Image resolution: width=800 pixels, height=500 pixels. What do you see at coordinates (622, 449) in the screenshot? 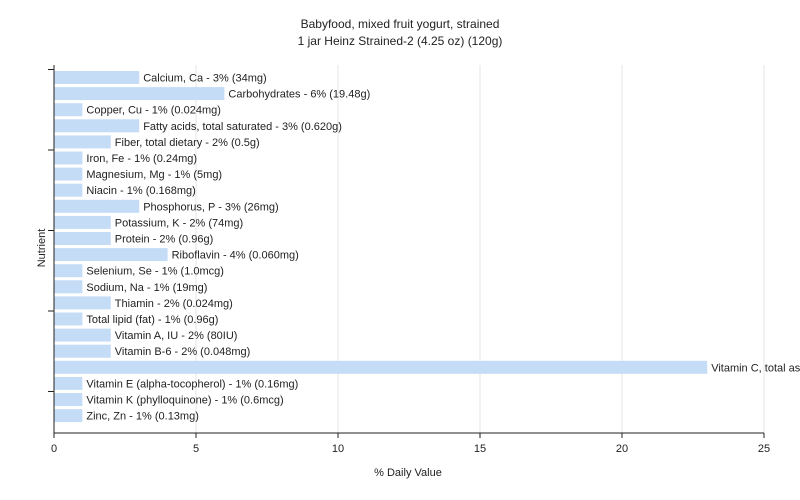
I see `x-tick-label: 20` at bounding box center [622, 449].